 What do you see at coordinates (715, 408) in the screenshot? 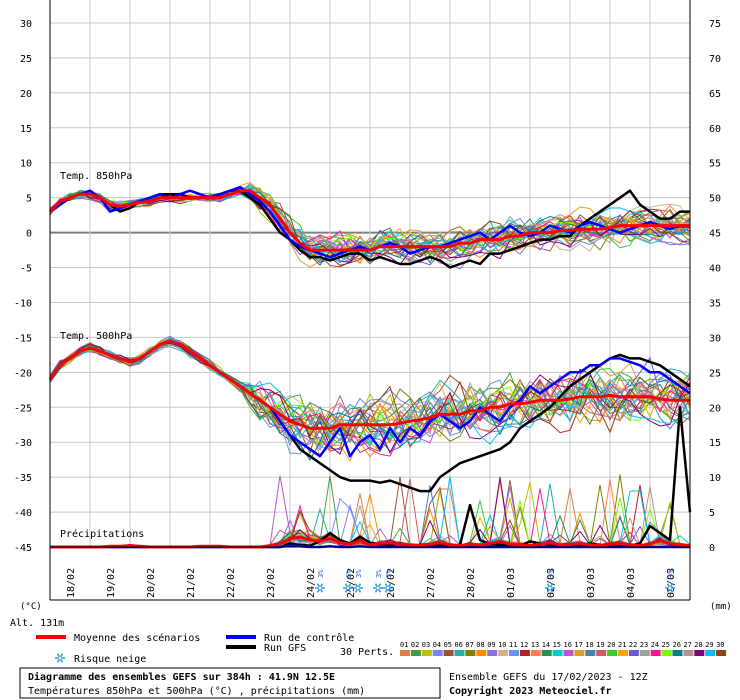
I see `right-tick-label: 20` at bounding box center [715, 408].